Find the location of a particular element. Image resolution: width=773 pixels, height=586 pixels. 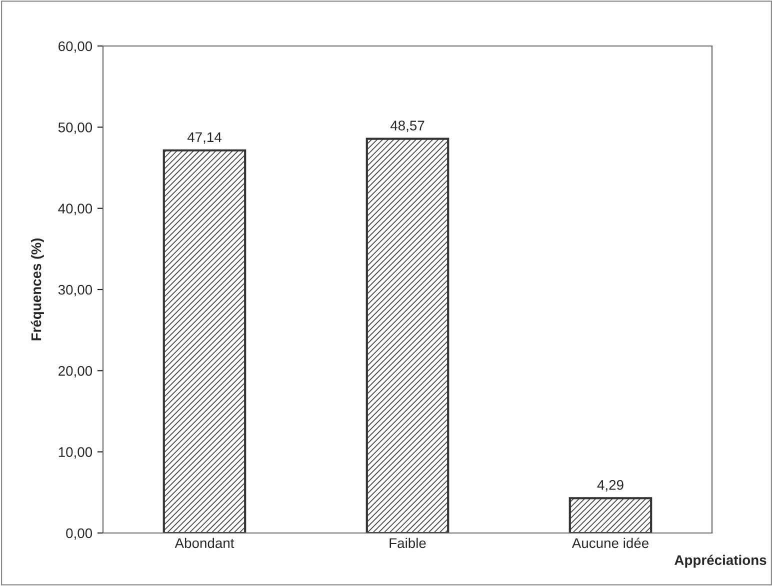

x-tick-label: Aucune idée is located at coordinates (610, 543).